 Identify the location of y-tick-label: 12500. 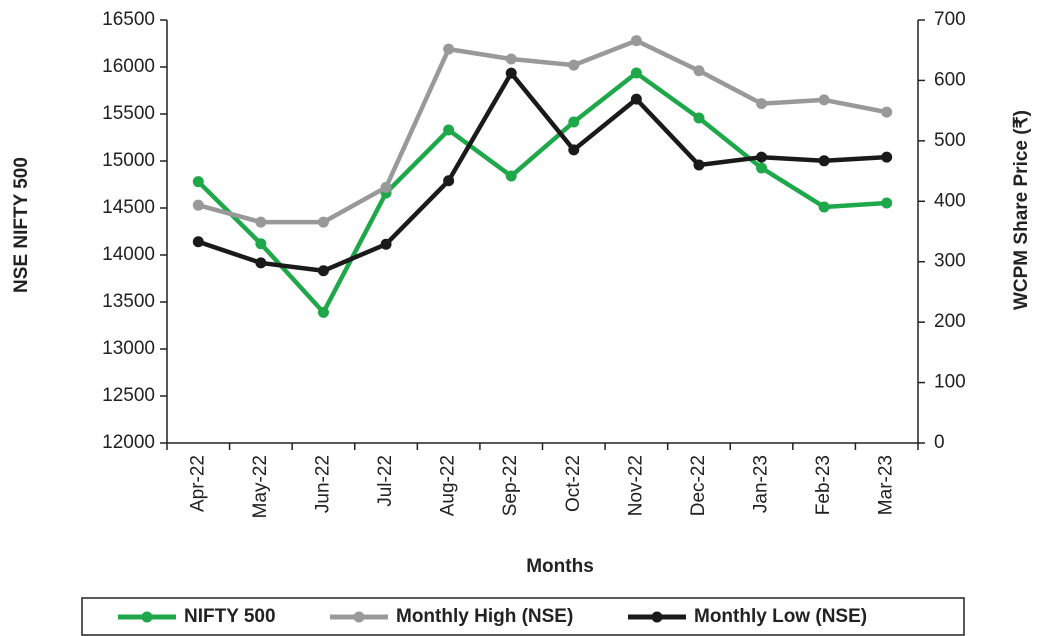
(128, 395).